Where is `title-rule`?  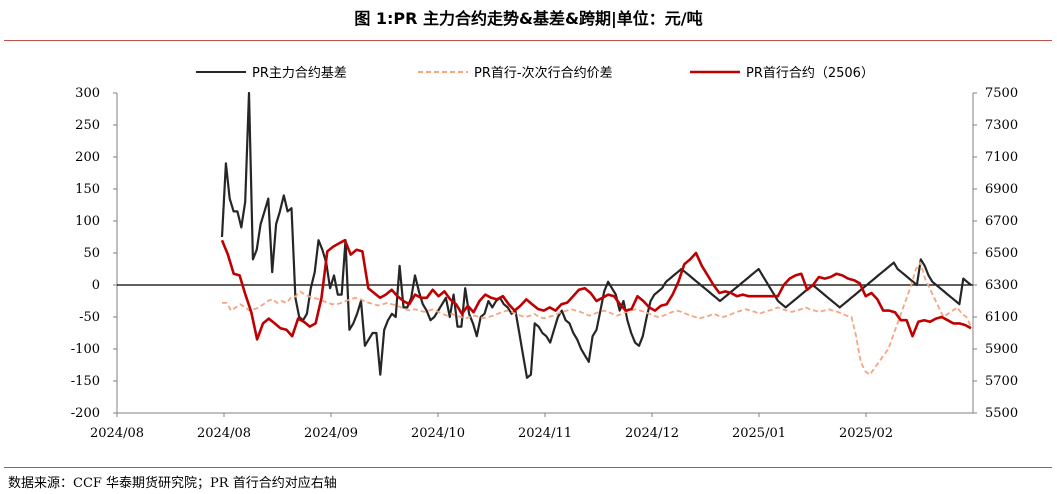 title-rule is located at coordinates (528, 40).